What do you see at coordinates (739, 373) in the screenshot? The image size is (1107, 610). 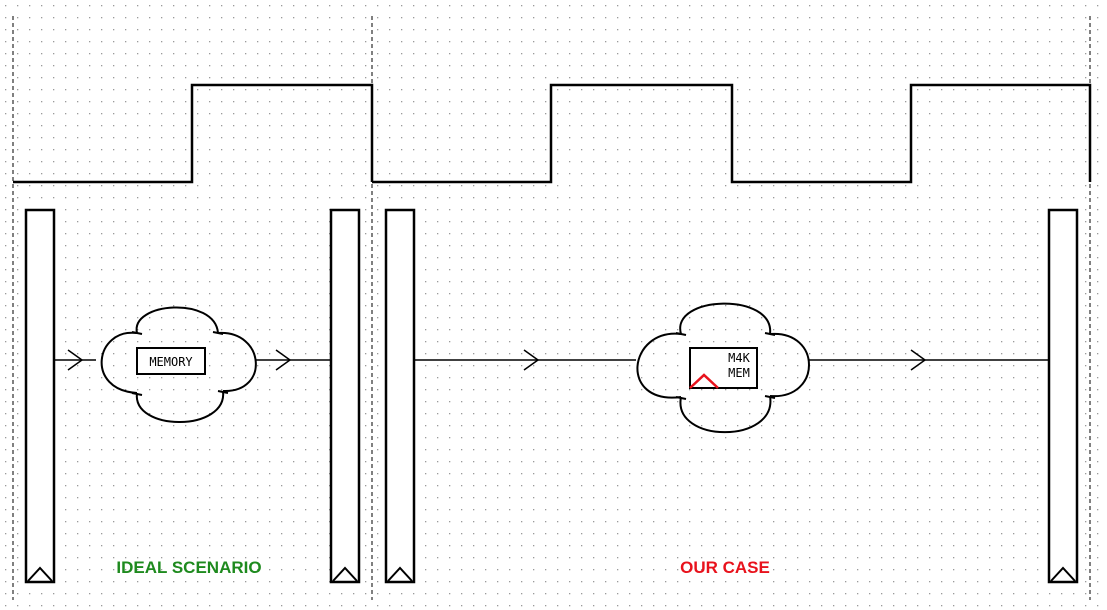 I see `m4k-label-line2: MEM` at bounding box center [739, 373].